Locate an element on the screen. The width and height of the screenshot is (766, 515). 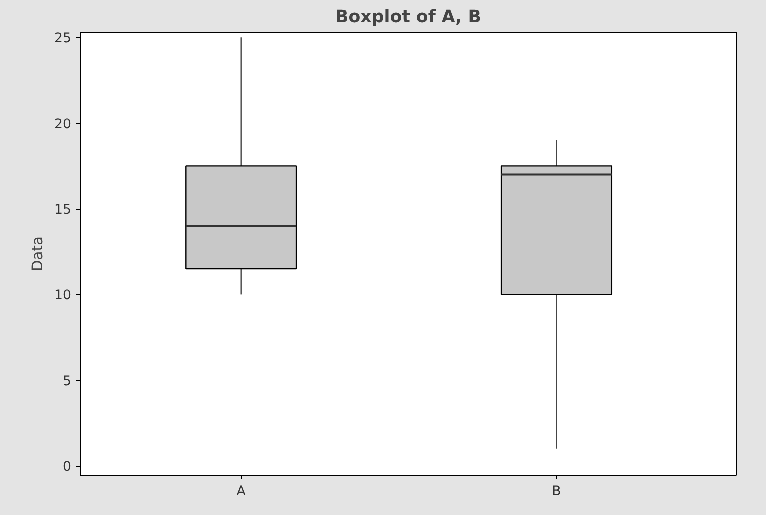
x-tick-label: A is located at coordinates (241, 492).